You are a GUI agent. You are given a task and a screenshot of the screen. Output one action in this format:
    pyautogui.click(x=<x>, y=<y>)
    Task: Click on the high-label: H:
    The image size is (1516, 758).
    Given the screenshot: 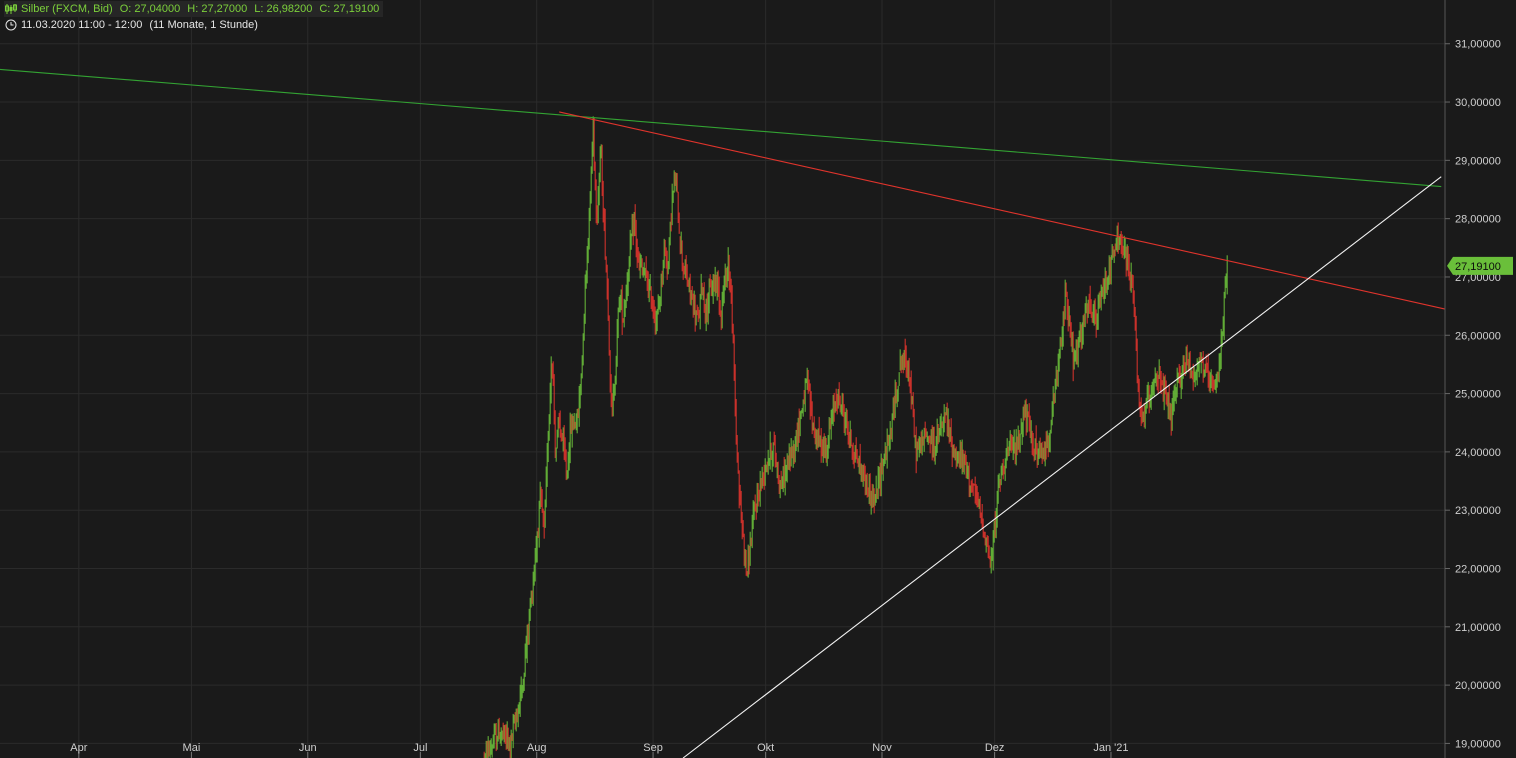 What is the action you would take?
    pyautogui.click(x=193, y=9)
    